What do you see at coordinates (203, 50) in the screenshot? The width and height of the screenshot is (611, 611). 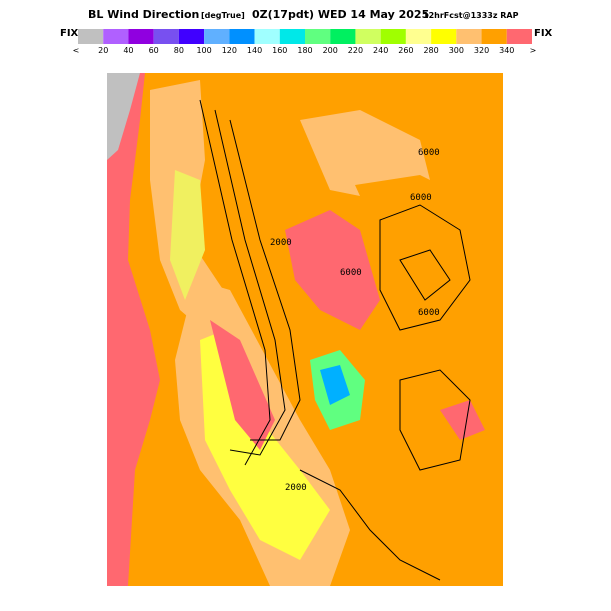 I see `colorbar-tick-label: 100` at bounding box center [203, 50].